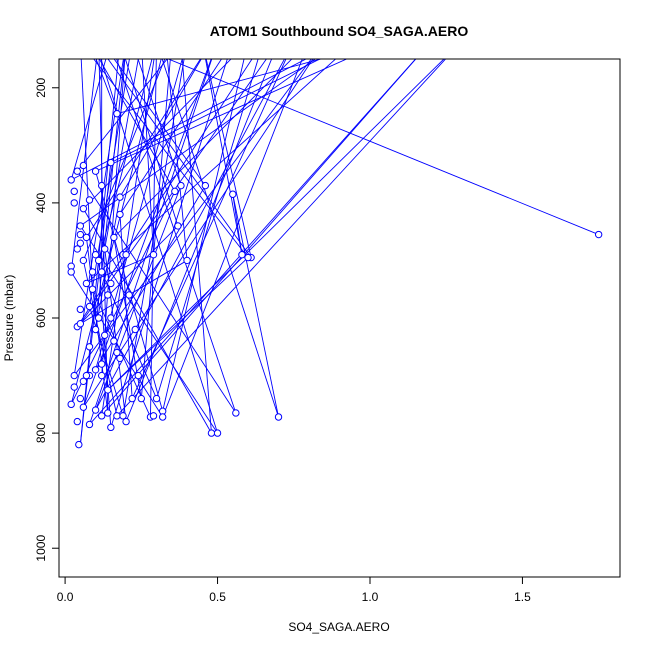  Describe the element at coordinates (294, 590) in the screenshot. I see `x-axis: 0.0 0.5 1.0 1.5` at that location.